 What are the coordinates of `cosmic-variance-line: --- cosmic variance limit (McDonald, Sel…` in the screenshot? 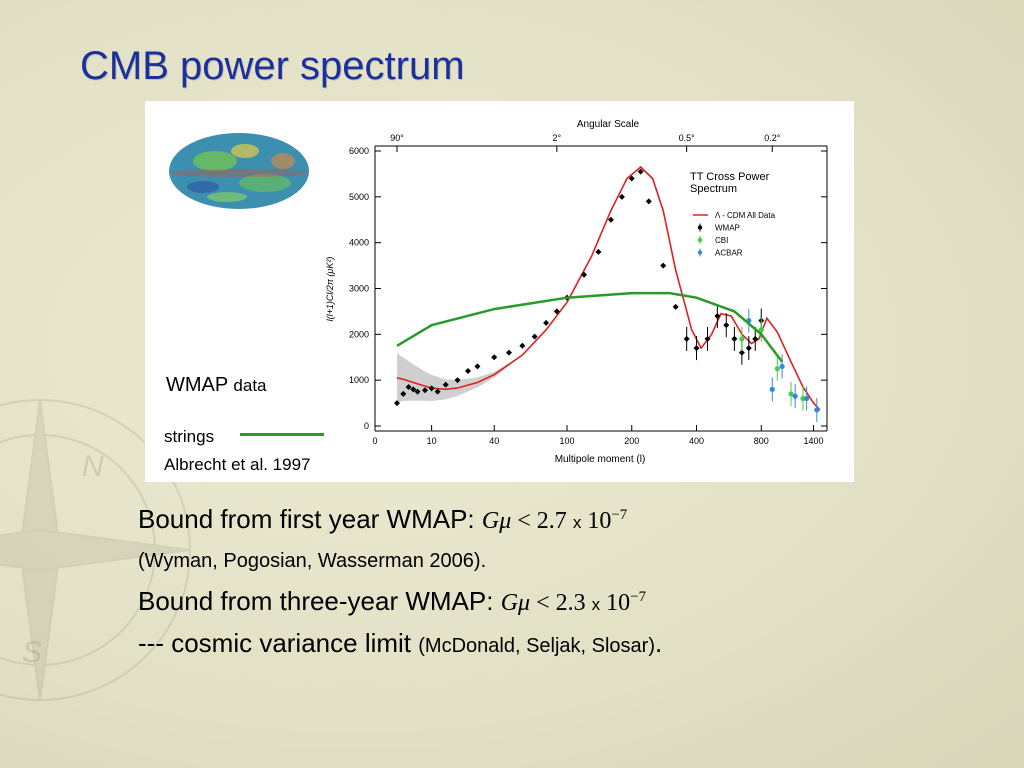 It's located at (400, 643).